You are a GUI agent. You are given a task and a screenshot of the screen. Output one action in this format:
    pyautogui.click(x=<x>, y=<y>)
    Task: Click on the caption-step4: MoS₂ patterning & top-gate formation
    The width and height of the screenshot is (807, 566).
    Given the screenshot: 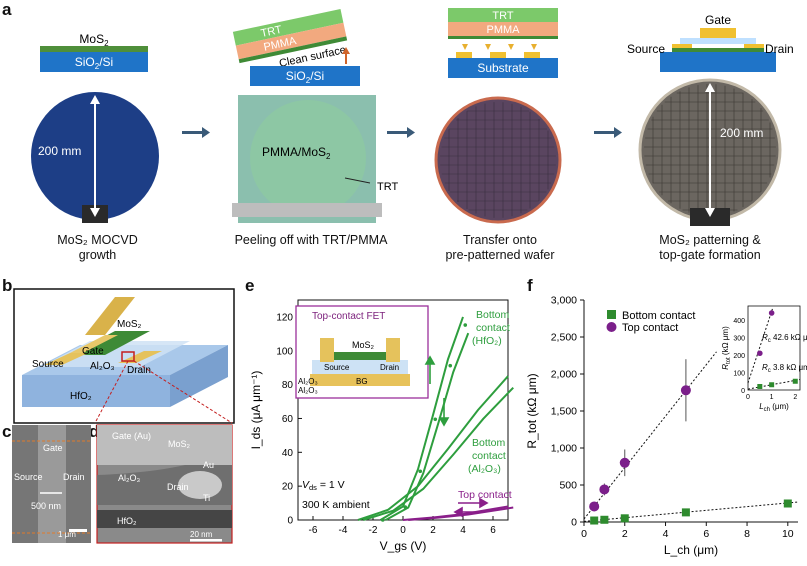 What is the action you would take?
    pyautogui.click(x=710, y=248)
    